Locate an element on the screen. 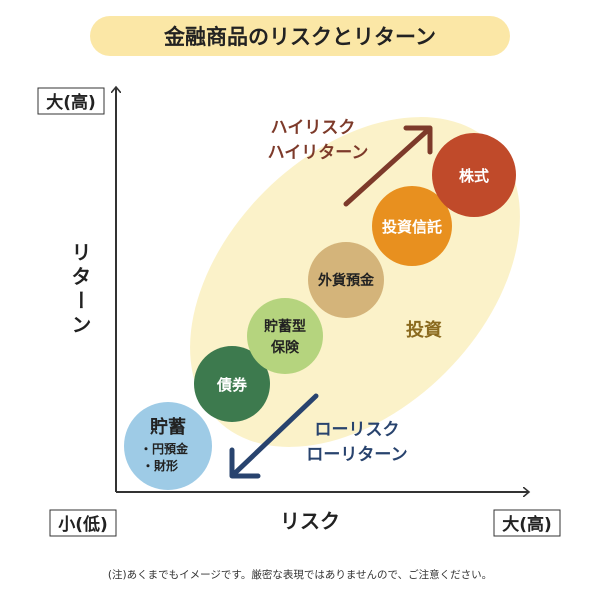  low-risk-arrow is located at coordinates (275, 435).